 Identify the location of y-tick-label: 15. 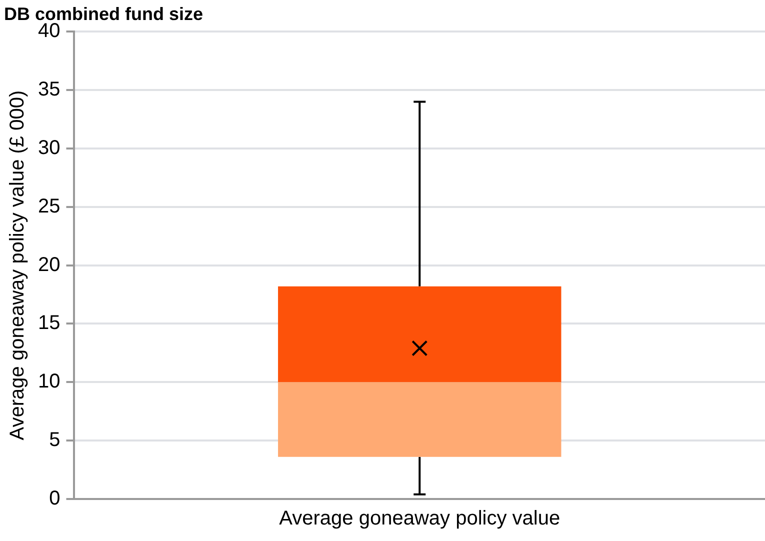
(49, 323).